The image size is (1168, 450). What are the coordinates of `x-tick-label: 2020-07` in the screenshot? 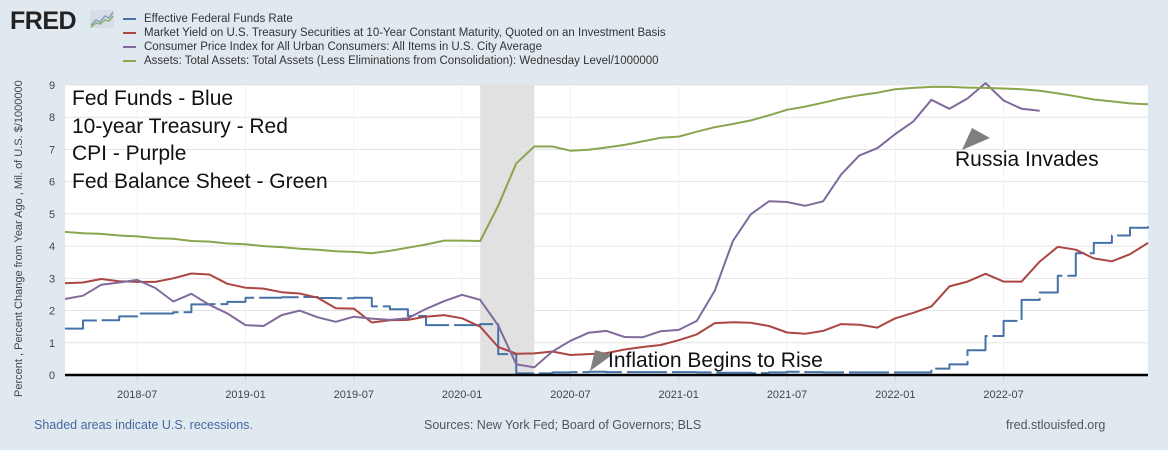 It's located at (570, 395).